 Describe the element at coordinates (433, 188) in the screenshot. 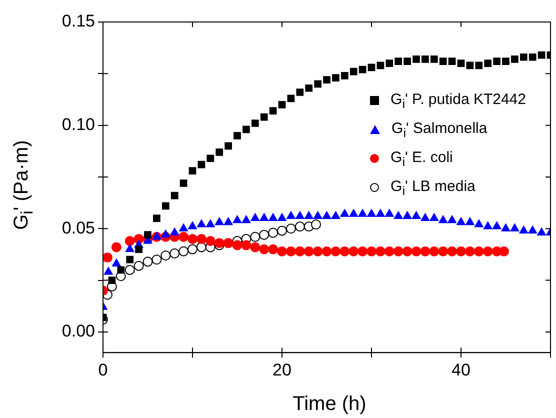

I see `legend-label: G$_{i}$' LB media` at that location.